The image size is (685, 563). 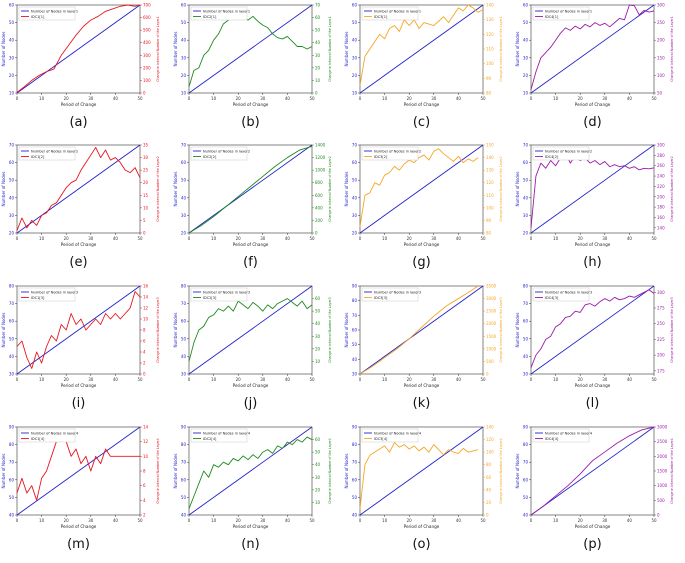 I want to click on legend-label-interval: IDC4[2], so click(x=552, y=157).